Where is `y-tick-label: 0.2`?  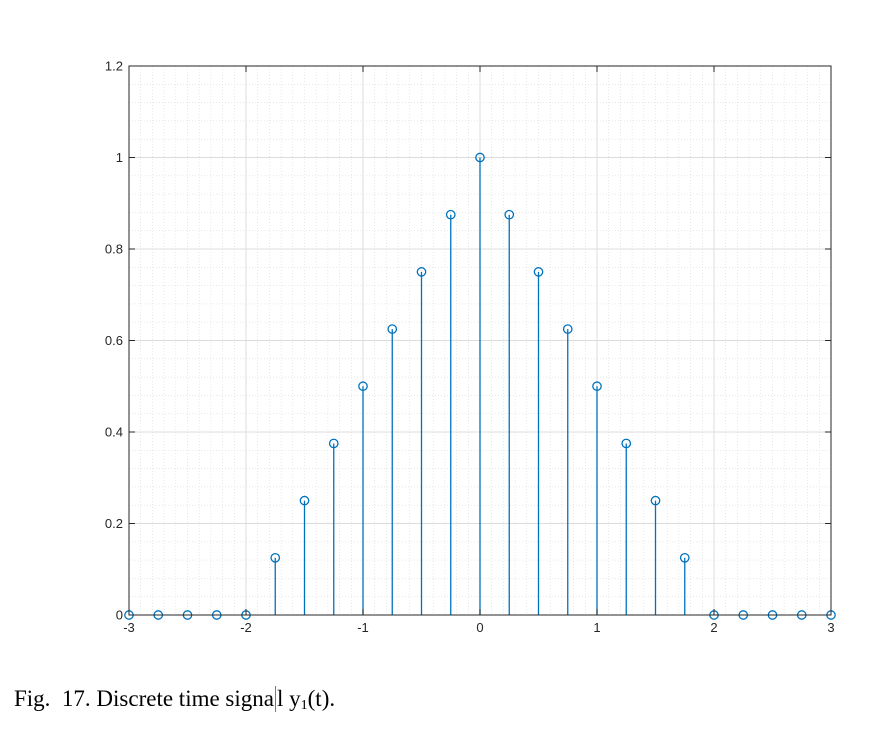 y-tick-label: 0.2 is located at coordinates (114, 523).